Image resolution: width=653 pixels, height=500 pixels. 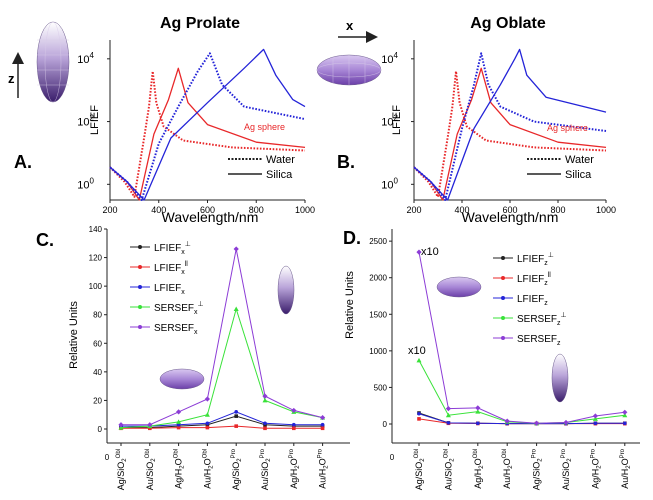 What do you see at coordinates (97, 400) in the screenshot?
I see `y-tick-label: 20` at bounding box center [97, 400].